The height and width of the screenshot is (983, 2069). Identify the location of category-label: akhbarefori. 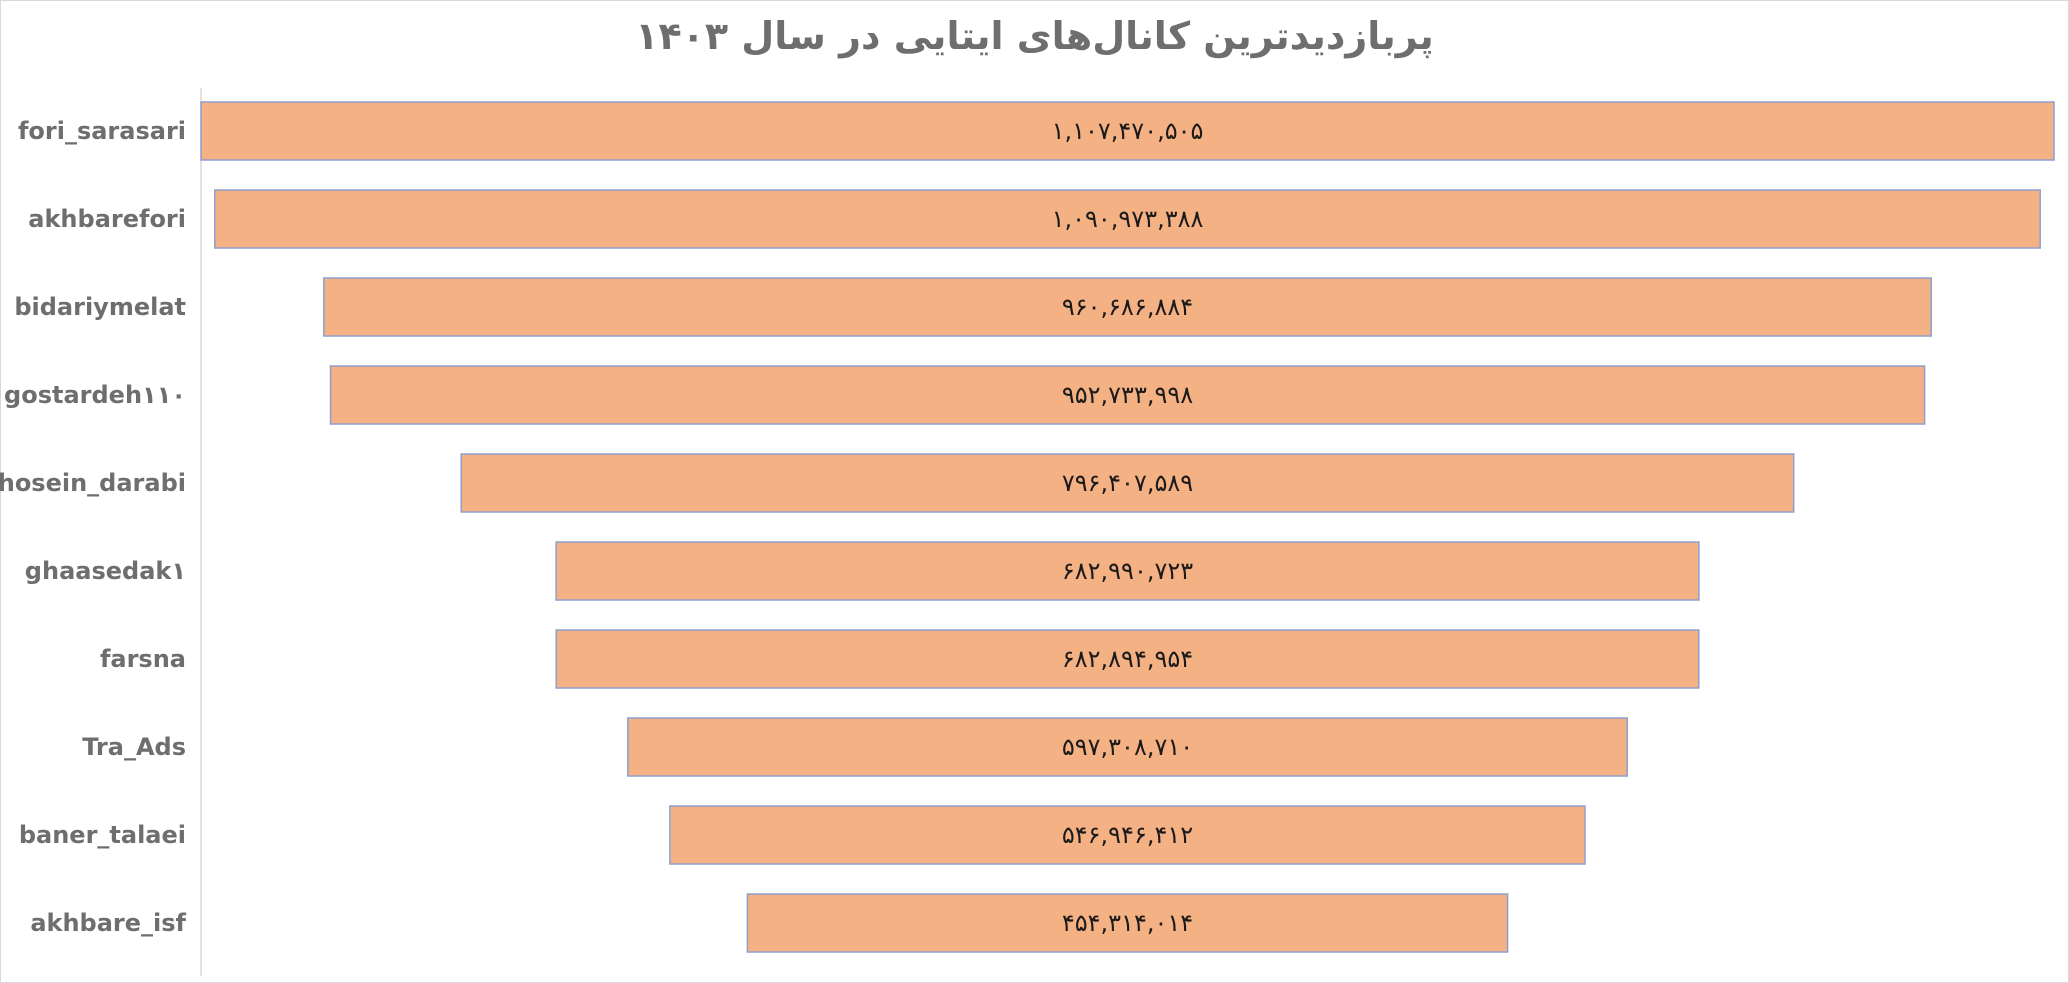
(107, 219).